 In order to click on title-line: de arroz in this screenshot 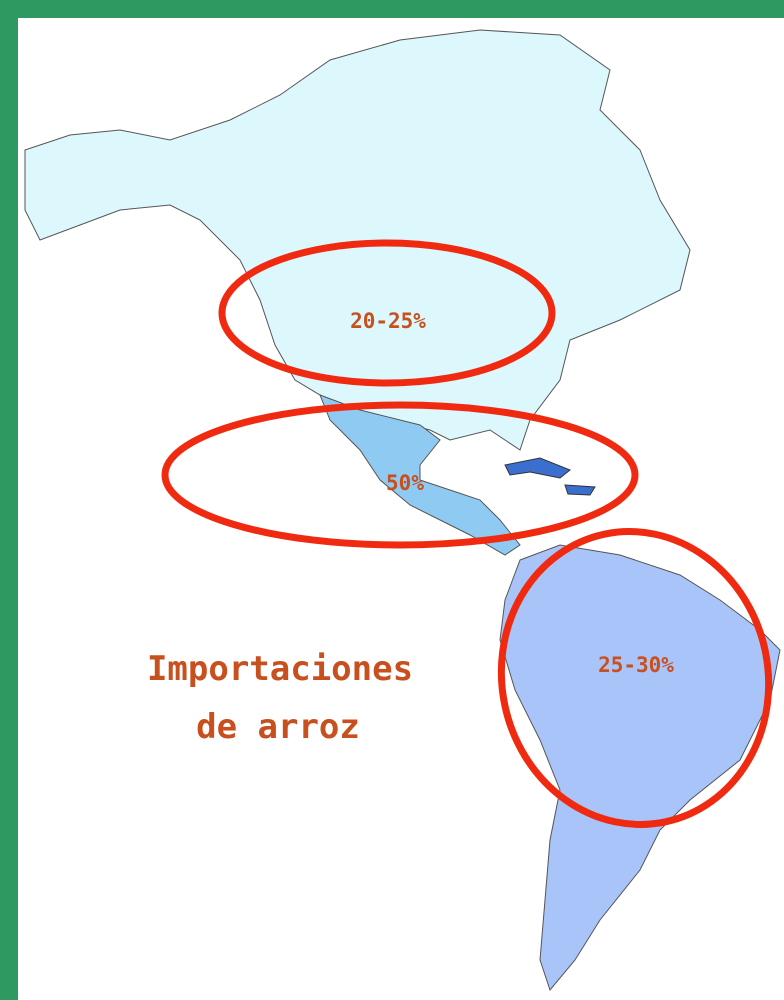, I will do `click(278, 727)`.